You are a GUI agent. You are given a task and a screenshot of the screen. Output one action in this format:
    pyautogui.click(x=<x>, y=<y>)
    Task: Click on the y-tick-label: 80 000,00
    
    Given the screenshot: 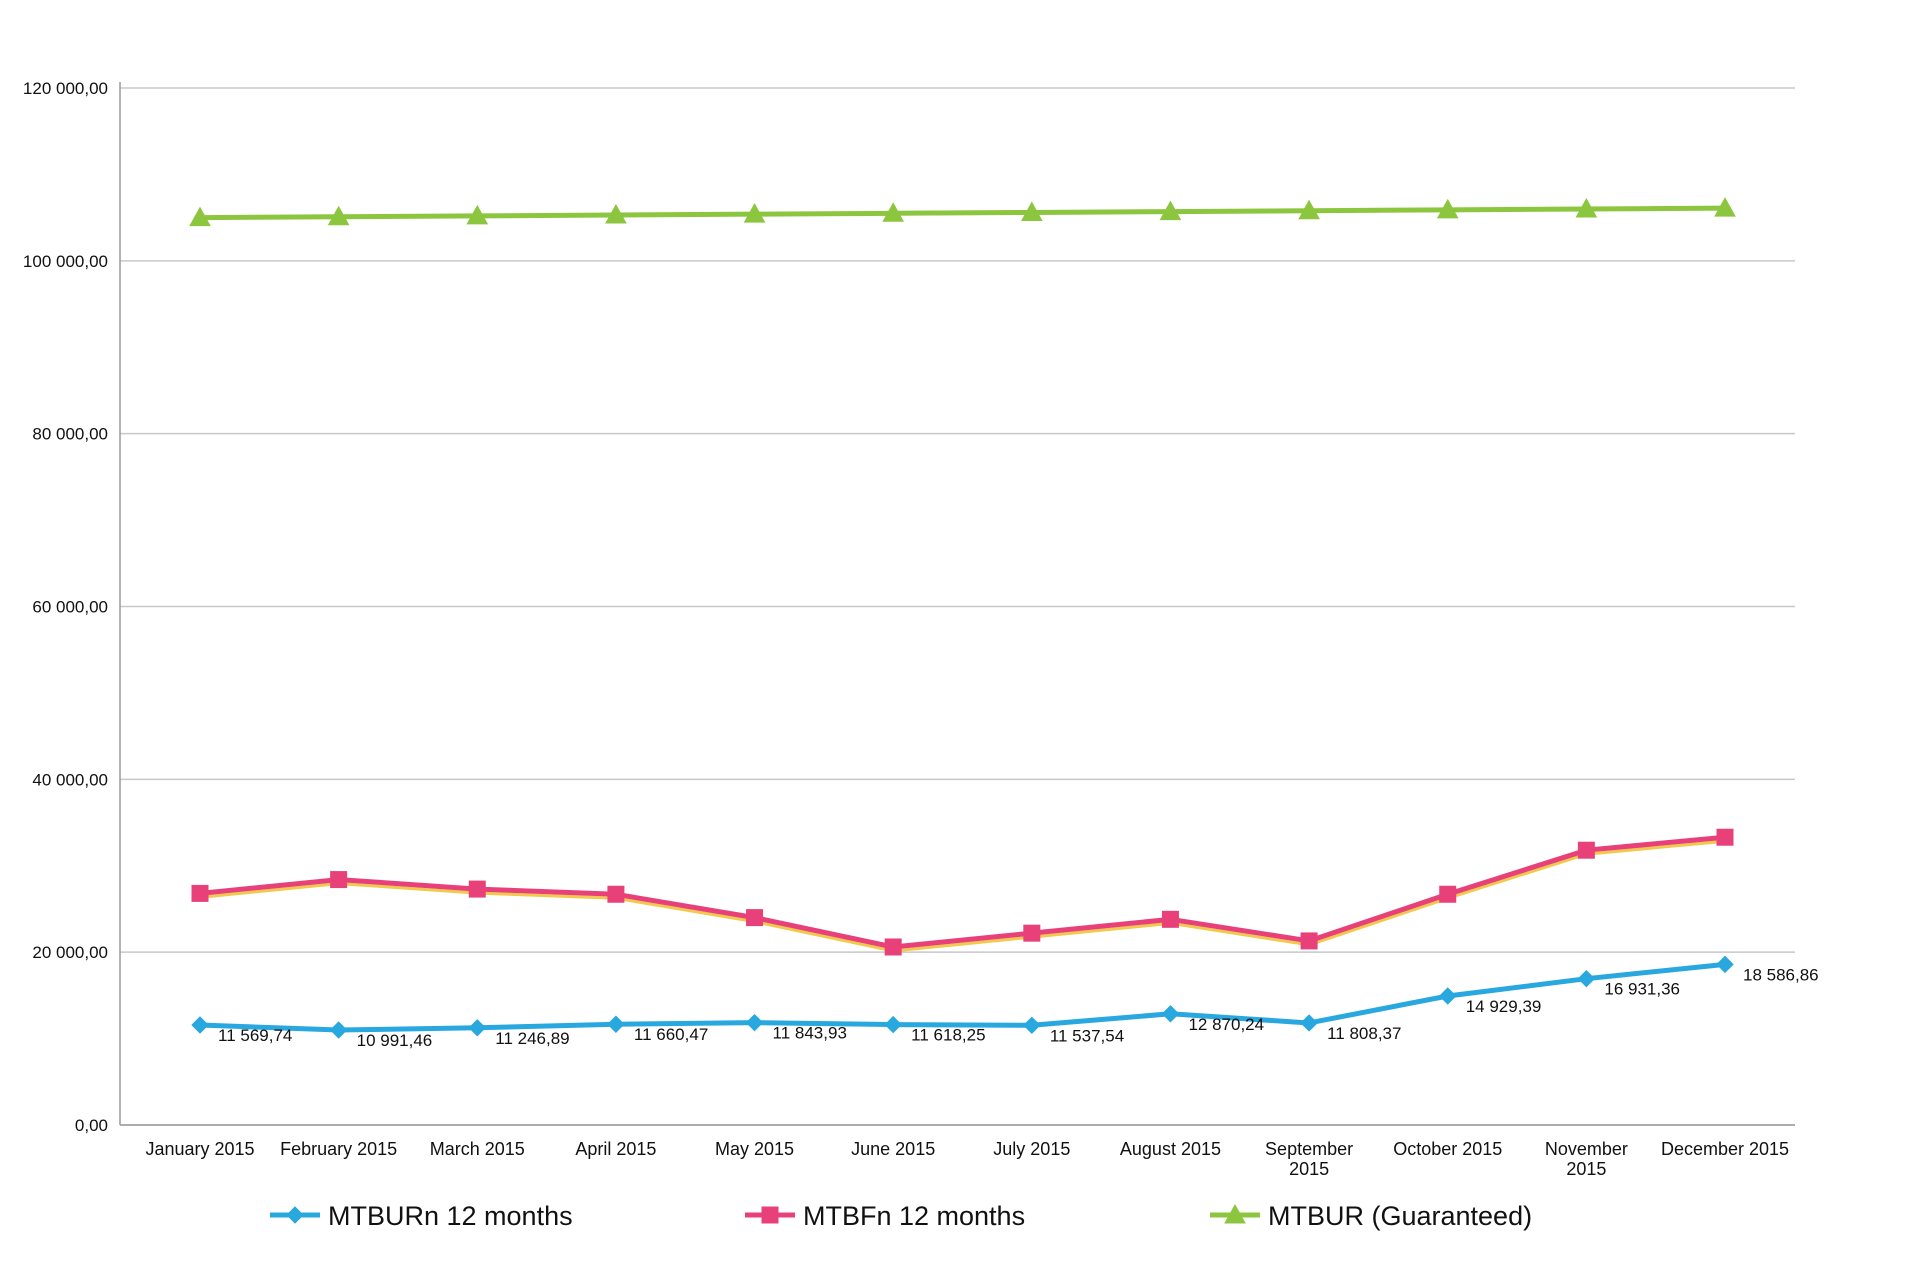 What is the action you would take?
    pyautogui.click(x=70, y=434)
    